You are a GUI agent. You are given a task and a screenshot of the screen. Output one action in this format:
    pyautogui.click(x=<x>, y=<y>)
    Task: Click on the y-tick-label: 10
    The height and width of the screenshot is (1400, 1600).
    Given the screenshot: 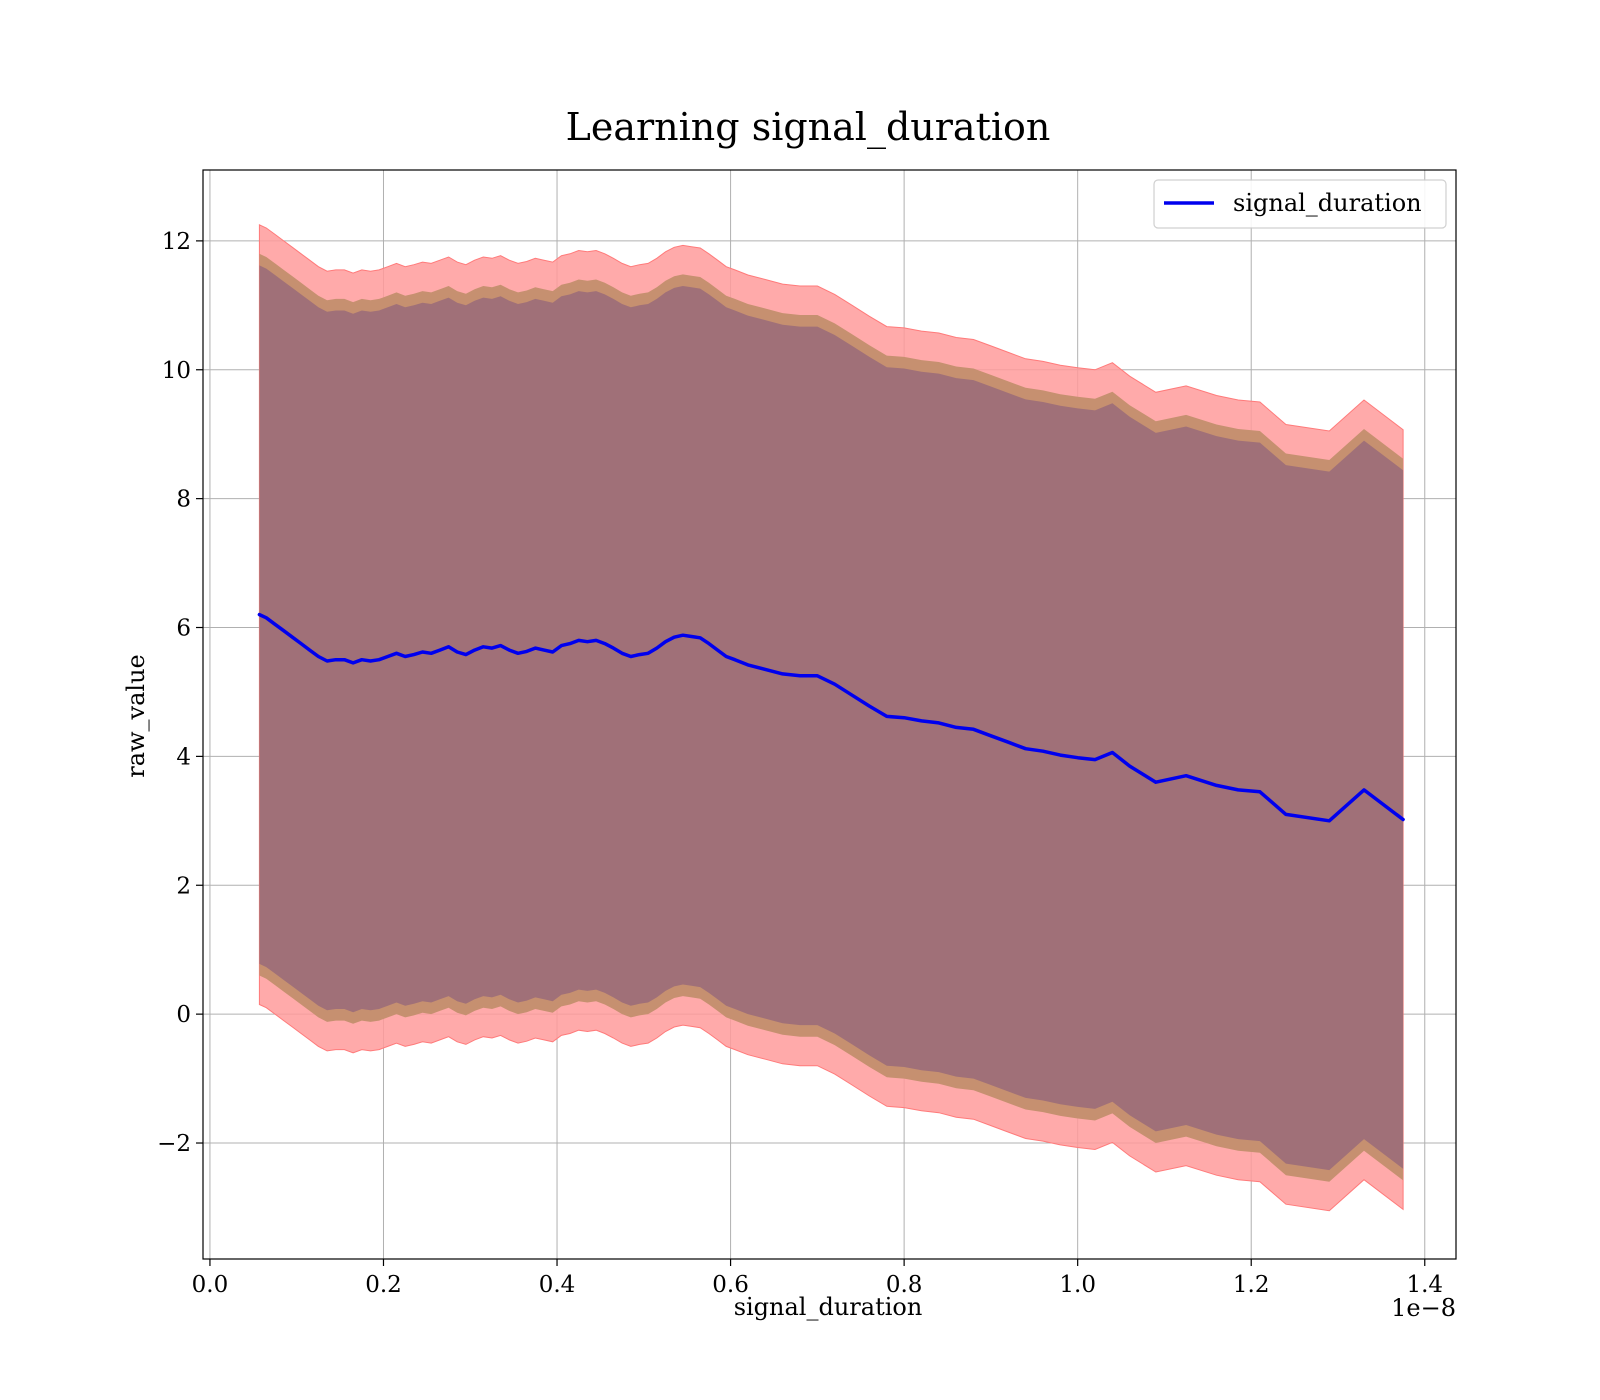 What is the action you would take?
    pyautogui.click(x=176, y=371)
    